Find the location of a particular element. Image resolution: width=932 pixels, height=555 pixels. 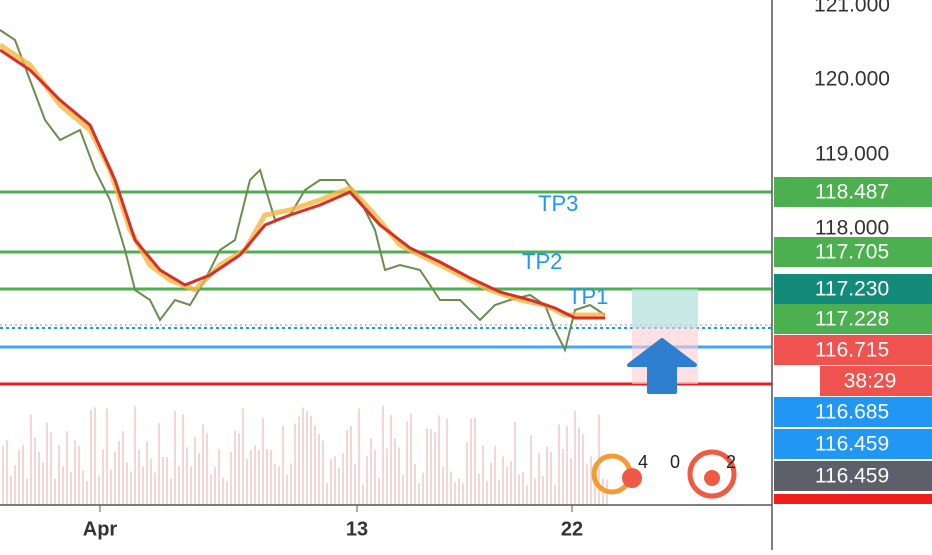

time-label: Apr is located at coordinates (100, 529).